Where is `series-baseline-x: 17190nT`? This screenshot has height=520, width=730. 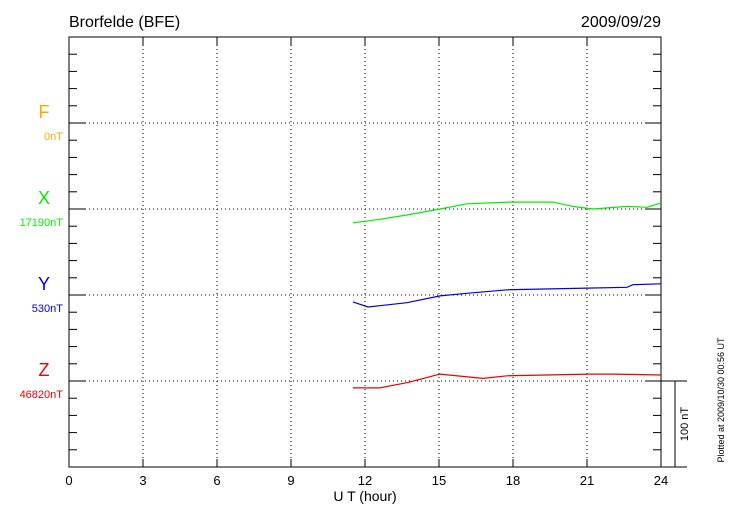
series-baseline-x: 17190nT is located at coordinates (42, 223).